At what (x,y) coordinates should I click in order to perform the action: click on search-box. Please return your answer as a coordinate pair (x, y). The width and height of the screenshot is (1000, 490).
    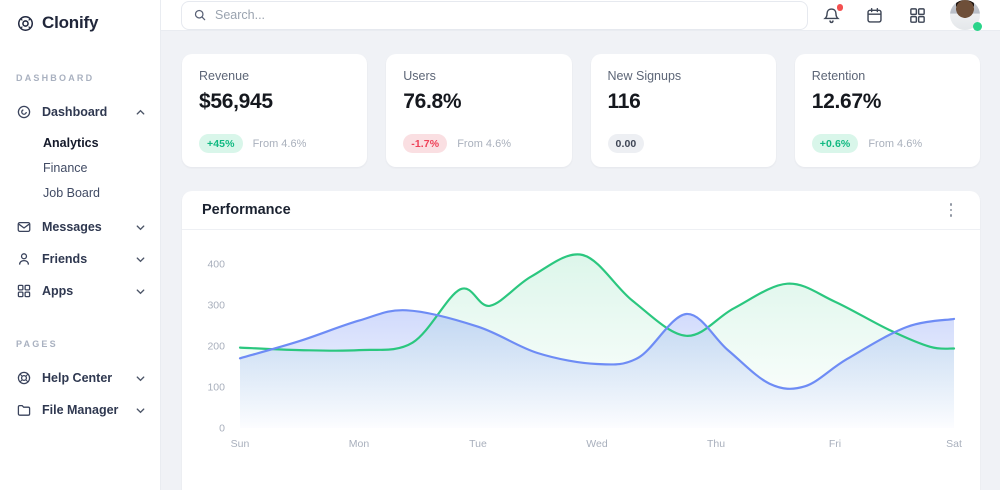
    Looking at the image, I should click on (494, 15).